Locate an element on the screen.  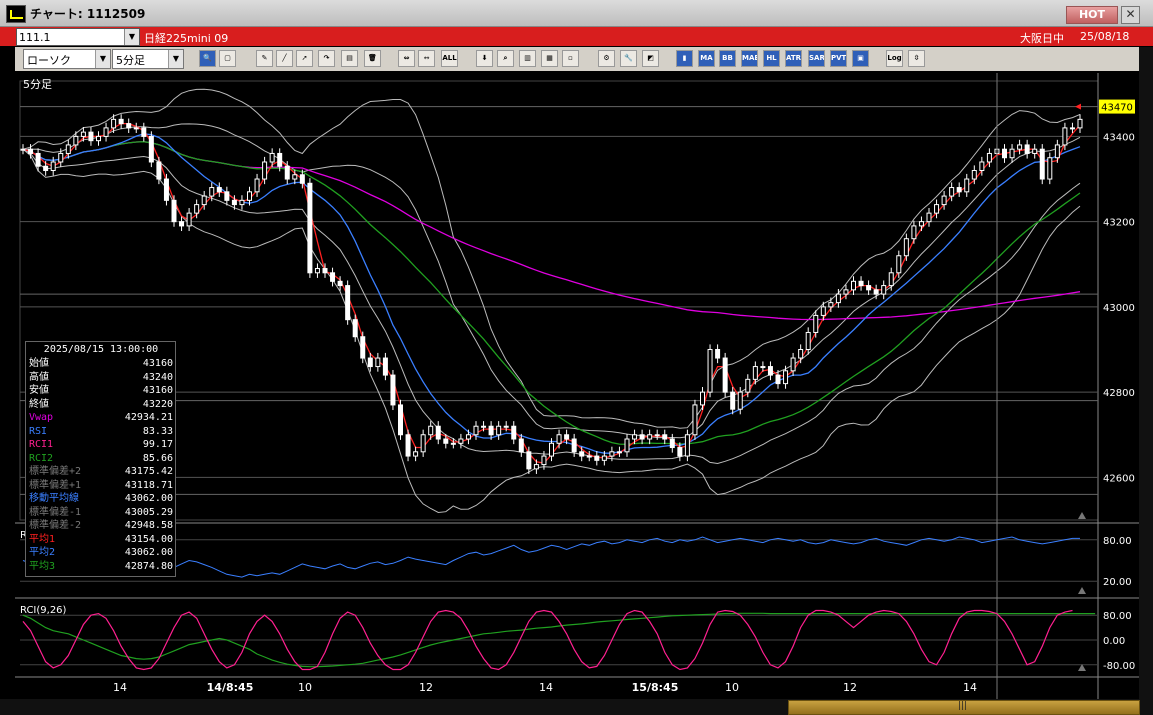
timeframe-select: 5分足 ▼ is located at coordinates (148, 59).